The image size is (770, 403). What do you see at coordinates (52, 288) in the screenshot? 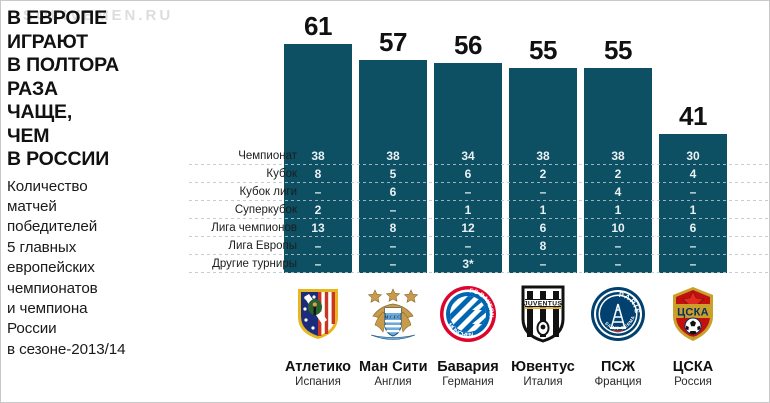
I see `subhead-line: чемпионатов` at bounding box center [52, 288].